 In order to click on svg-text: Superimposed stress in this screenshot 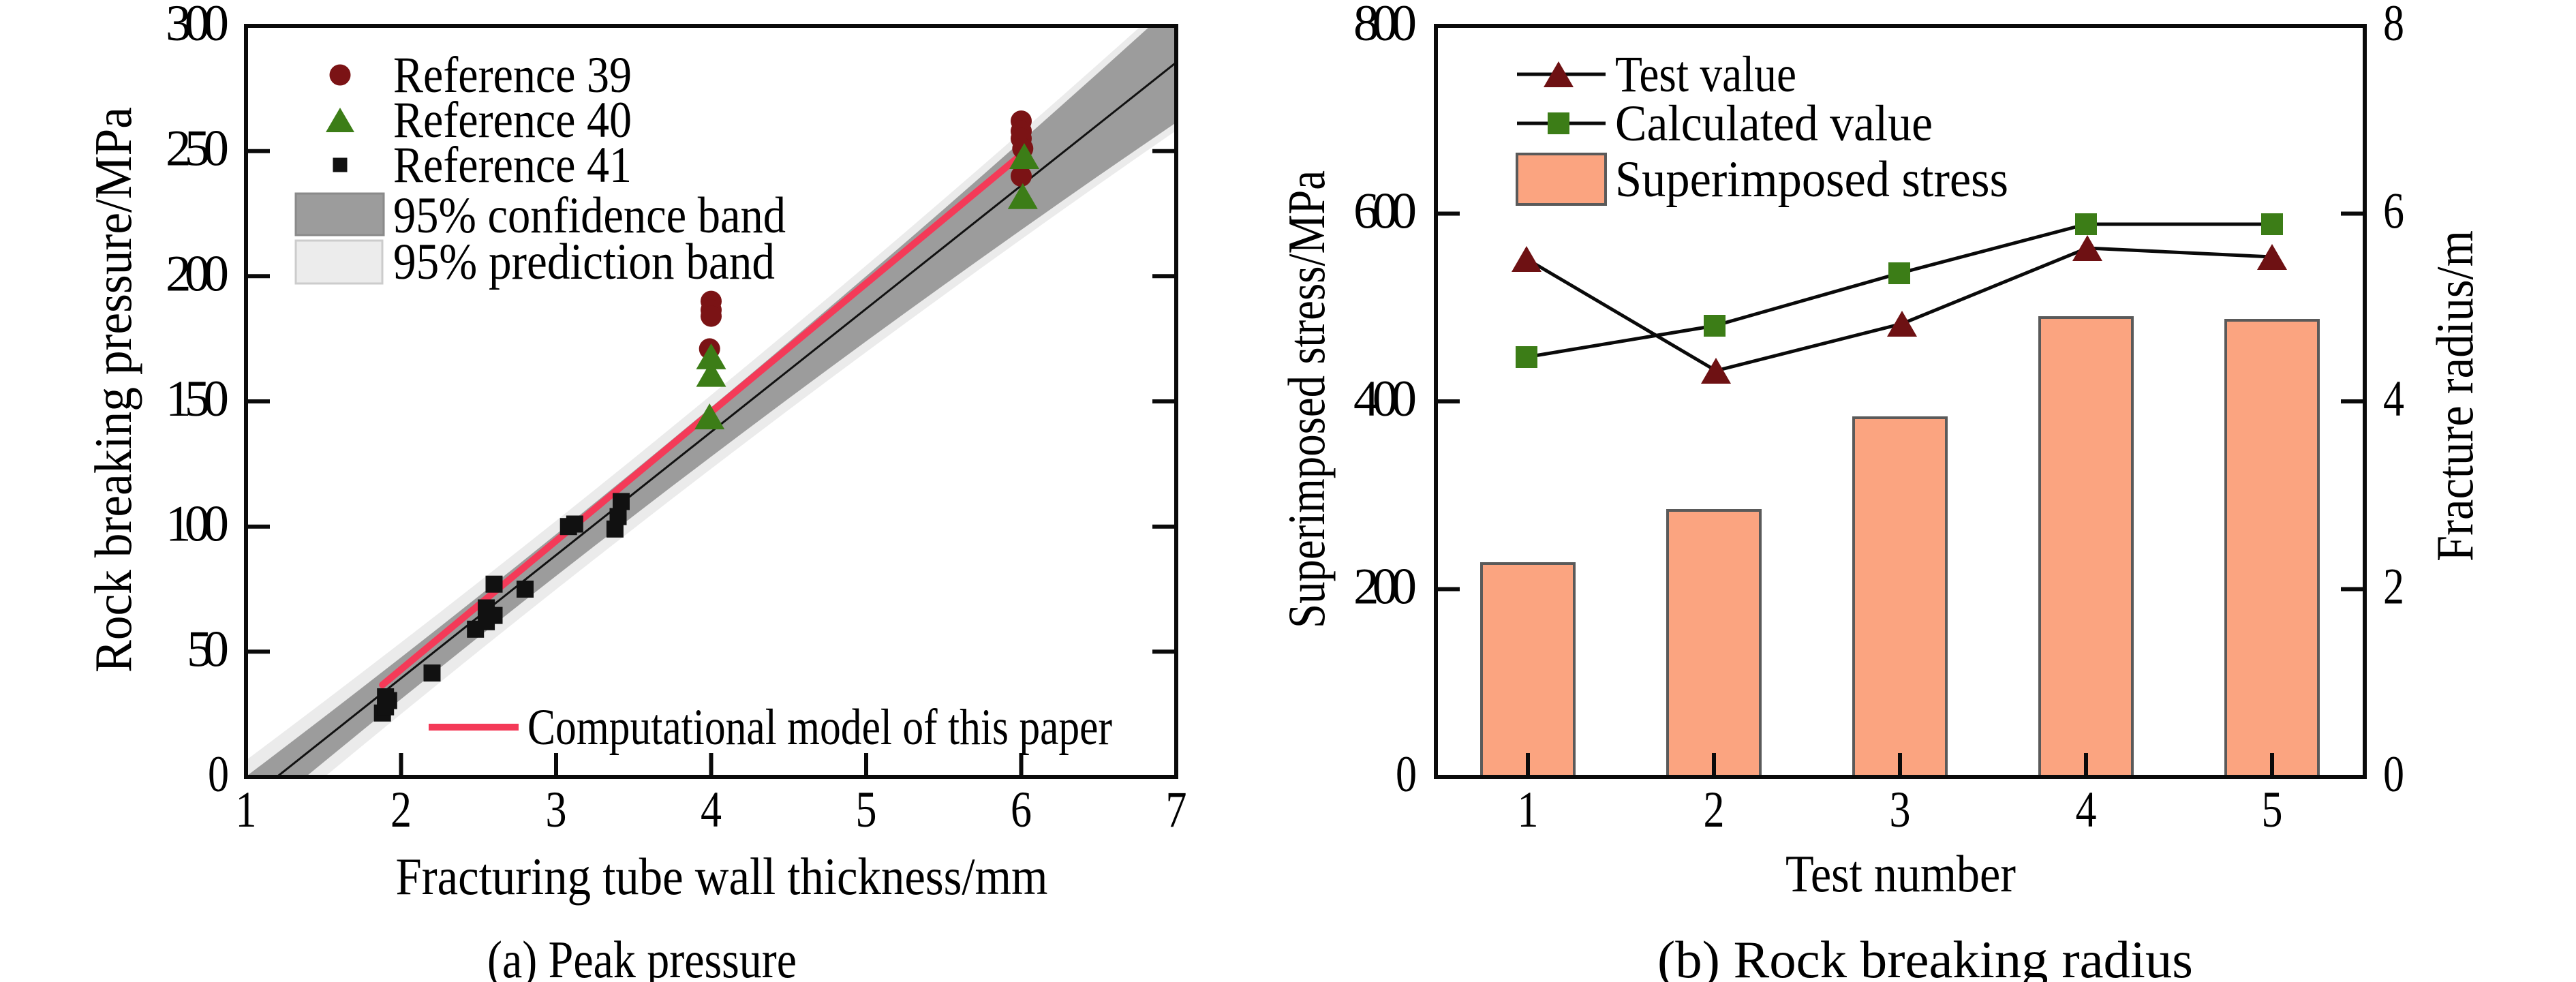, I will do `click(1811, 179)`.